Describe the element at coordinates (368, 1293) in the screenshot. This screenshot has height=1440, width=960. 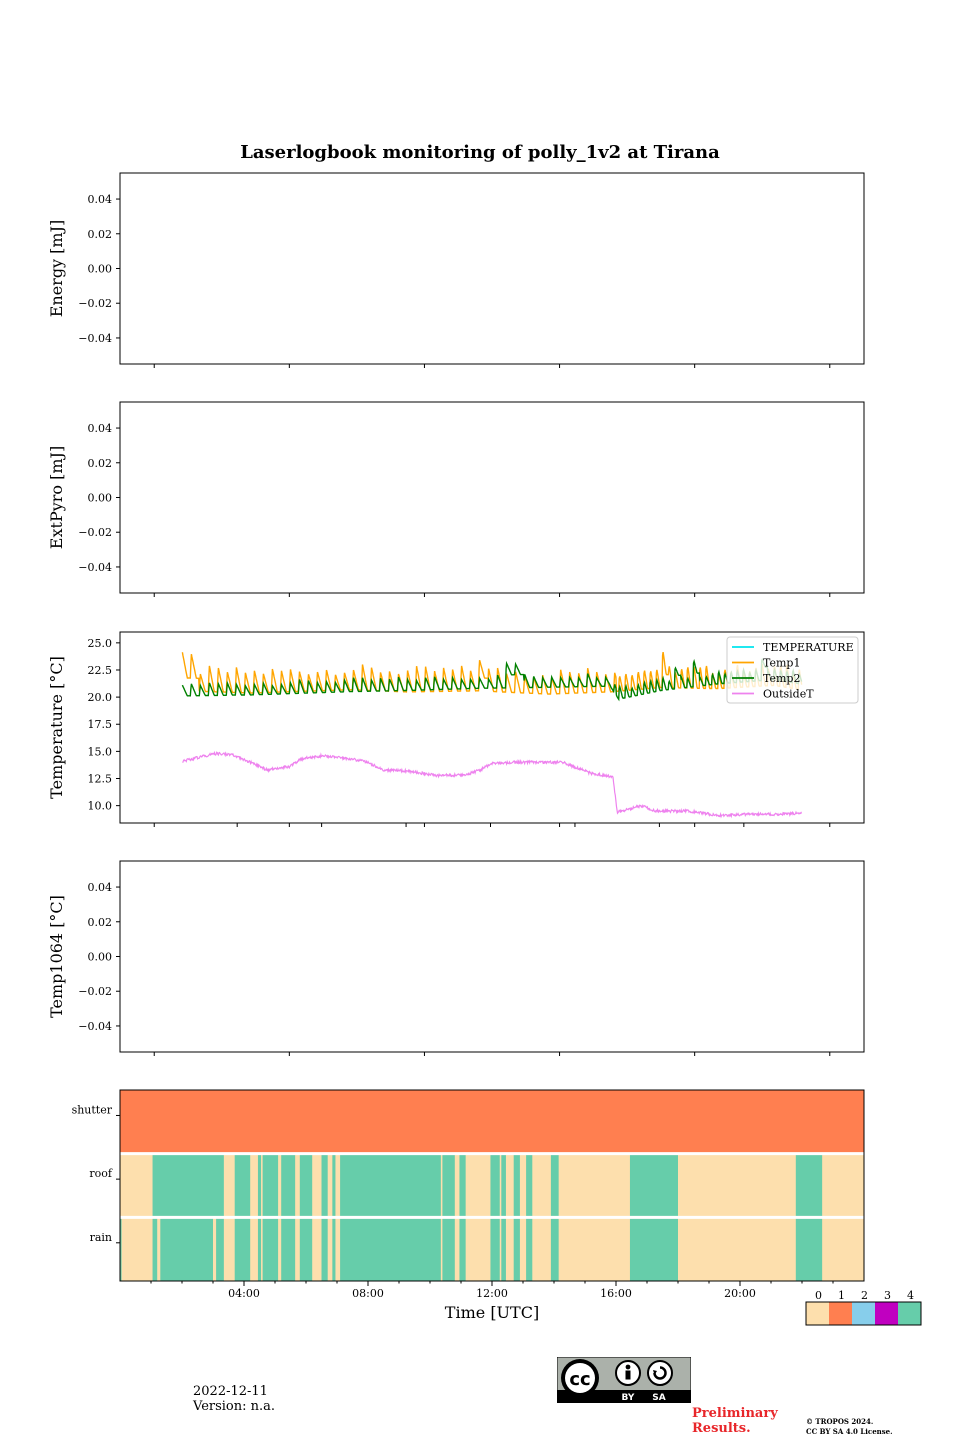
I see `status-xtick-label: 08:00` at that location.